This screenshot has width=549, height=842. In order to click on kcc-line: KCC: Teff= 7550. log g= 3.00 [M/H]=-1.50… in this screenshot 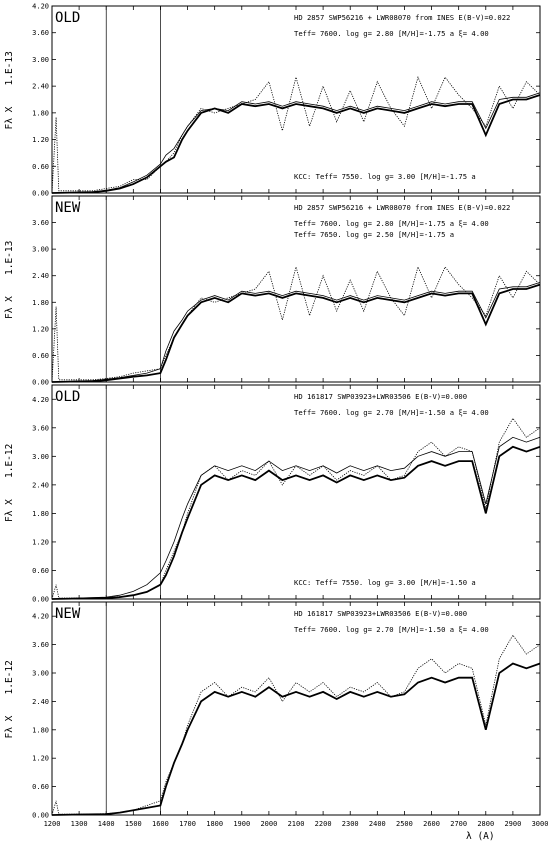, I will do `click(385, 582)`.